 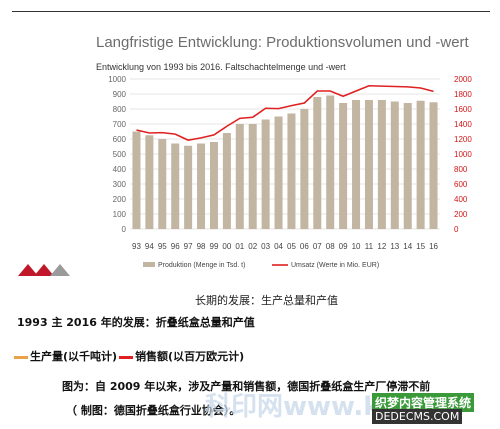 What do you see at coordinates (423, 402) in the screenshot?
I see `watermark-badge-1: 织梦内容管理系统` at bounding box center [423, 402].